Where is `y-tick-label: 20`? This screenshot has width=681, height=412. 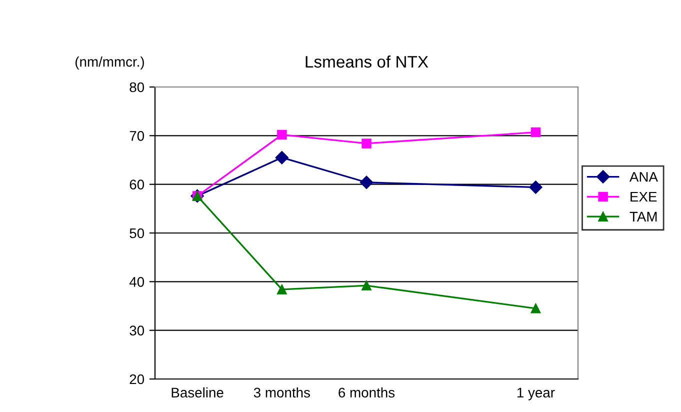
y-tick-label: 20 is located at coordinates (137, 379).